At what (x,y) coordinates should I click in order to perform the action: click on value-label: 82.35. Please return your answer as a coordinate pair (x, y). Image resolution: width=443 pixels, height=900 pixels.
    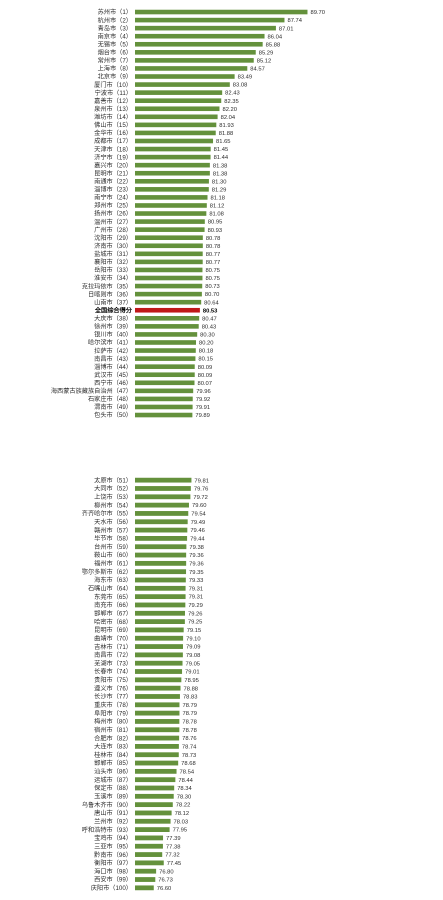
    Looking at the image, I should click on (231, 102).